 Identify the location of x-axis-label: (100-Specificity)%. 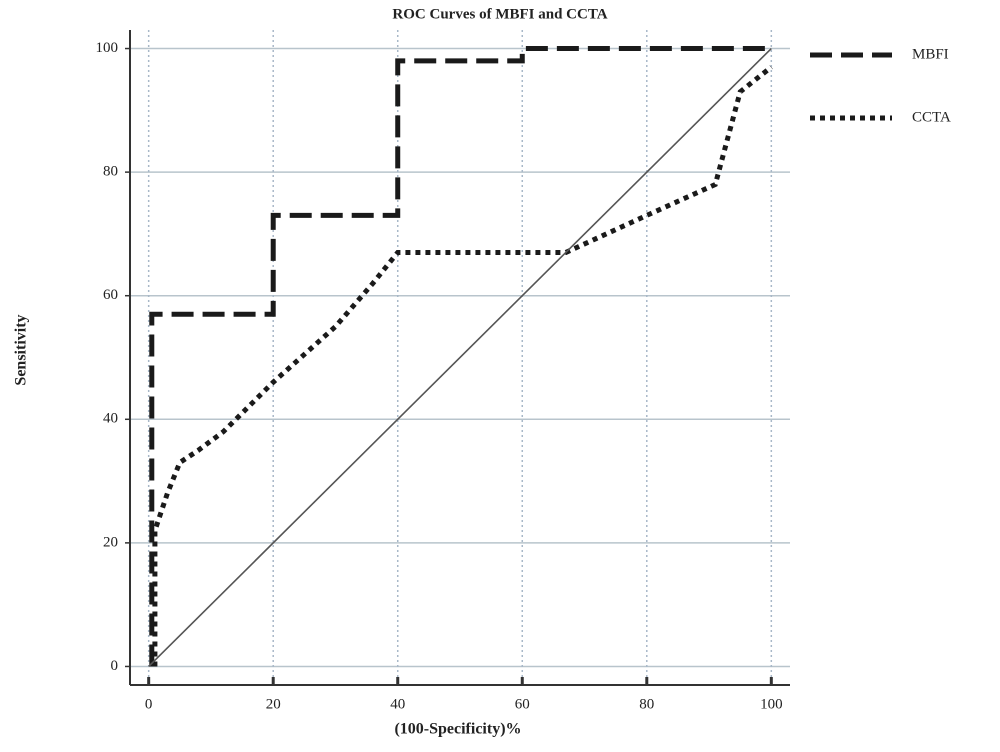
(457, 729).